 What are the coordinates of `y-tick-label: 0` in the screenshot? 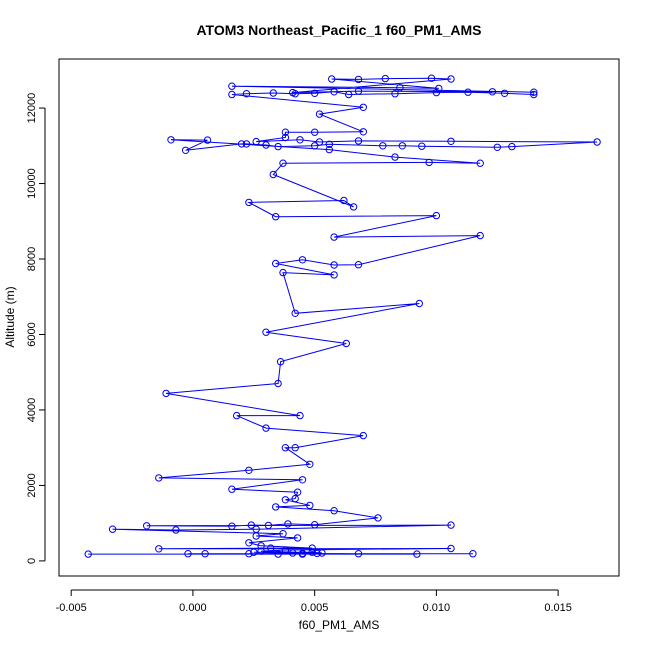 It's located at (32, 561).